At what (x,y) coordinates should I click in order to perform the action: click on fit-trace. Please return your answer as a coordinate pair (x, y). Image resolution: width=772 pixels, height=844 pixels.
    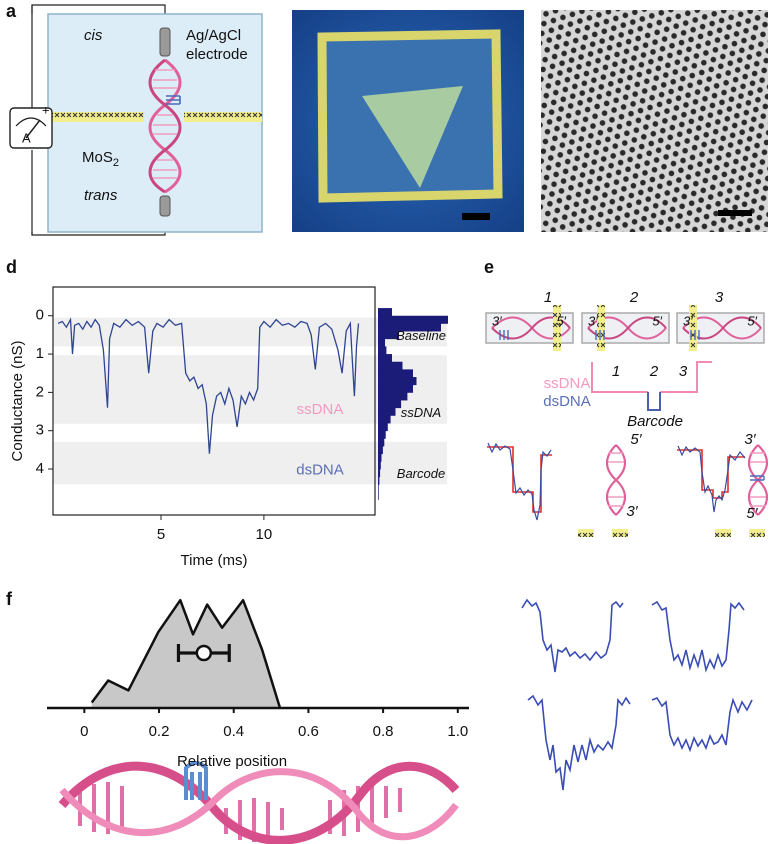
    Looking at the image, I should click on (711, 474).